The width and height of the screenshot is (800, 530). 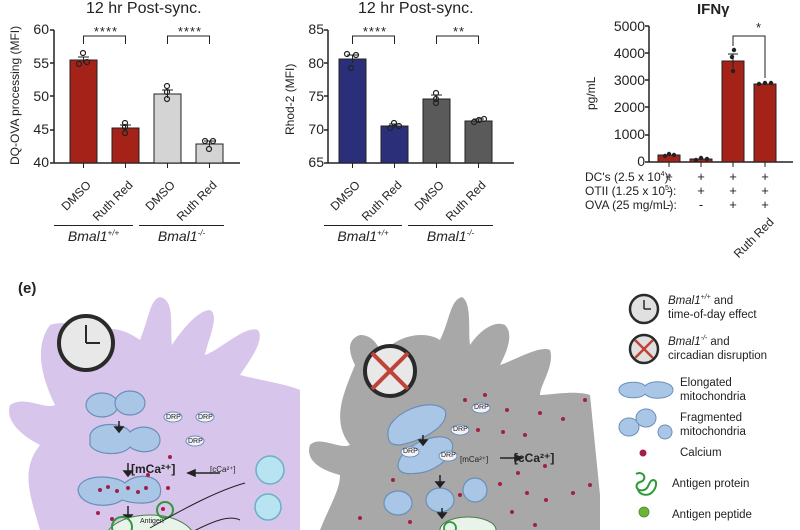 What do you see at coordinates (316, 96) in the screenshot?
I see `y-tick: 75` at bounding box center [316, 96].